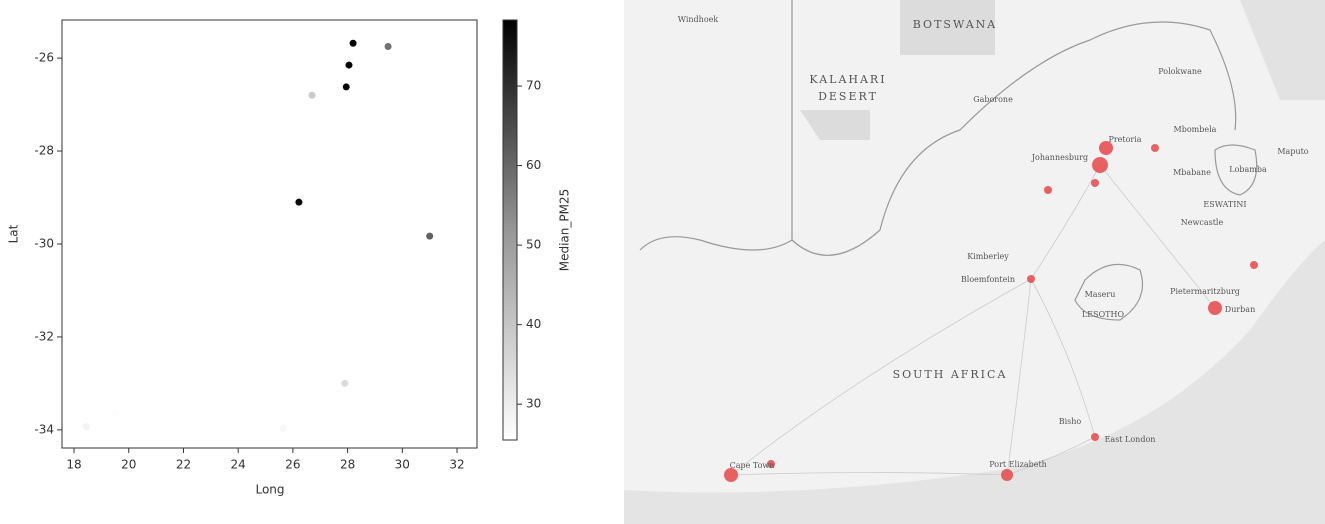 The image size is (1325, 524). I want to click on y-tick-label: -32, so click(44, 336).